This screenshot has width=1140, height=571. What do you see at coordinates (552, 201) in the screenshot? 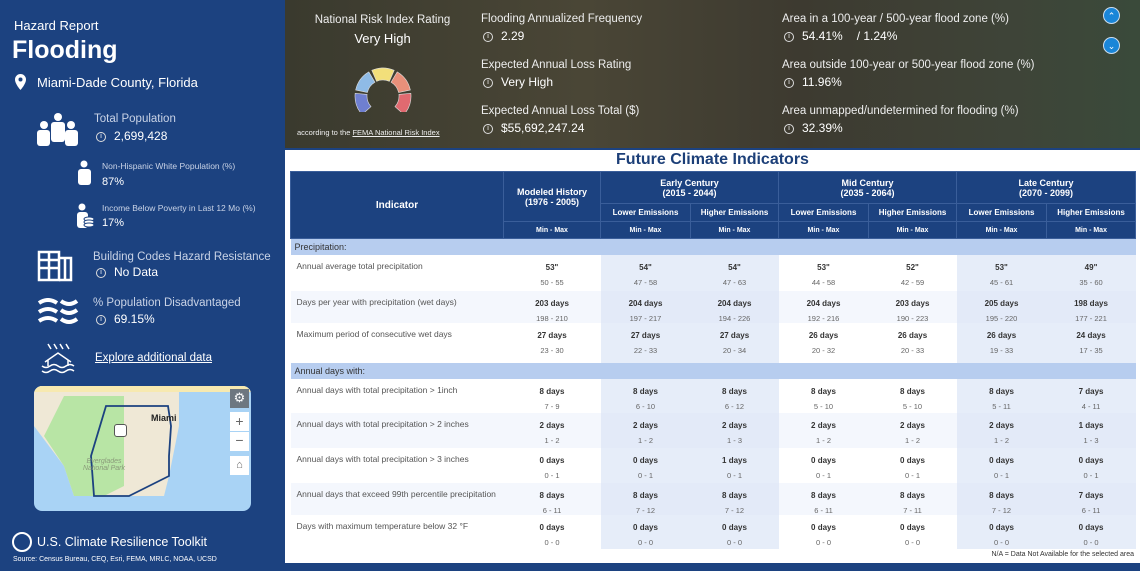
I see `history-years: (1976 - 2005)` at bounding box center [552, 201].